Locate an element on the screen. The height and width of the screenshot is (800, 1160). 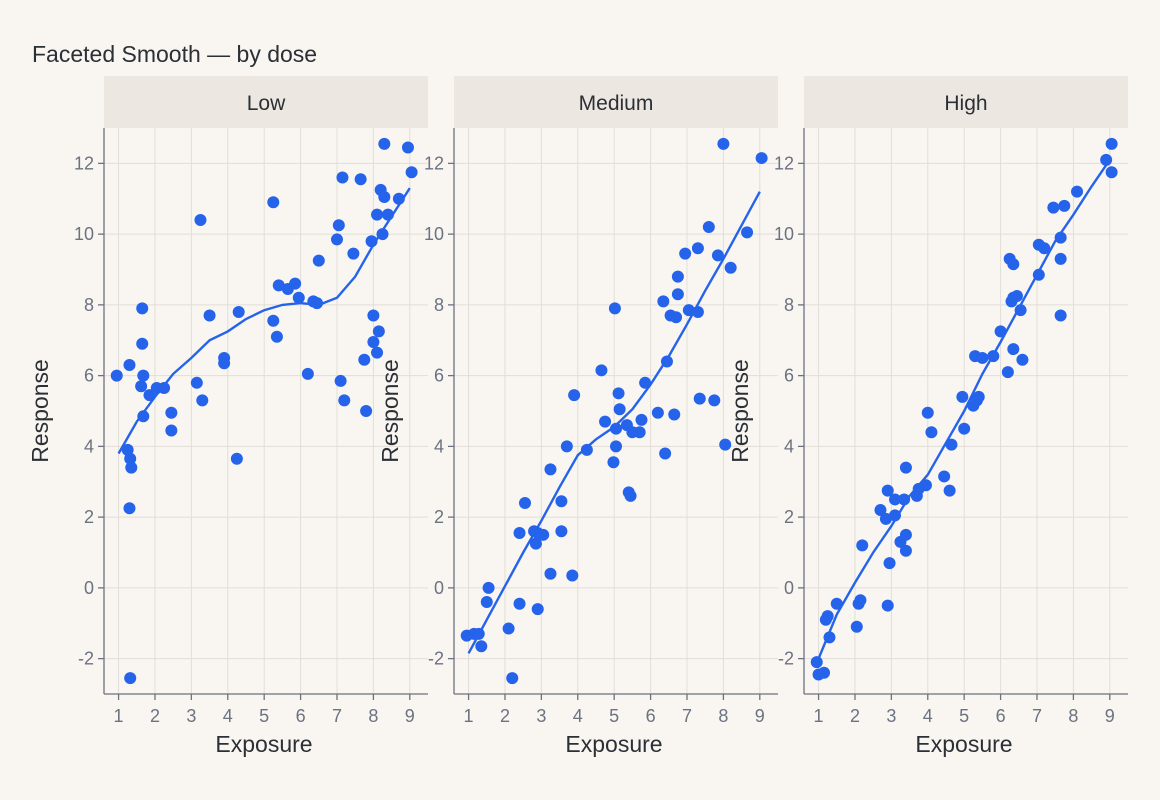
x-axis-label: Exposure is located at coordinates (263, 744).